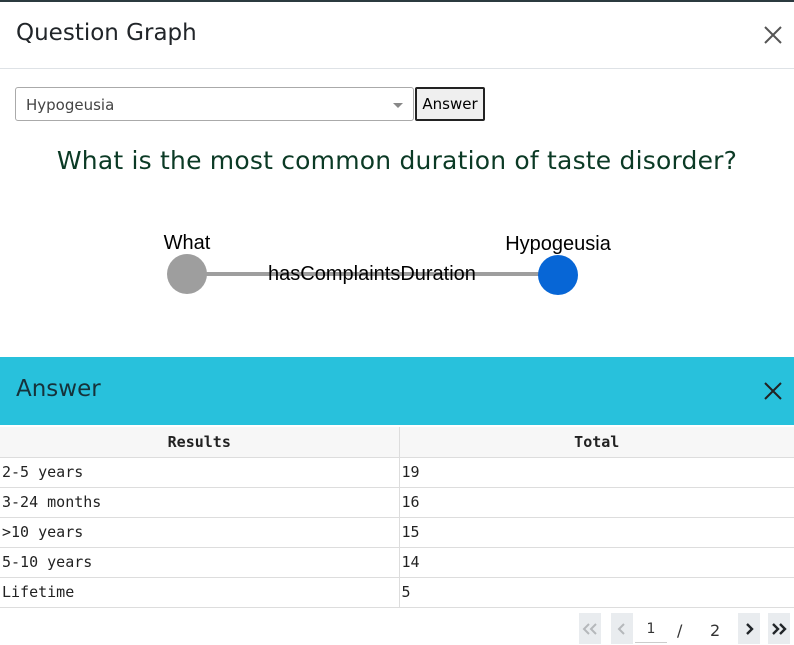 The height and width of the screenshot is (645, 794). What do you see at coordinates (558, 275) in the screenshot?
I see `graph-node-hypogeusia` at bounding box center [558, 275].